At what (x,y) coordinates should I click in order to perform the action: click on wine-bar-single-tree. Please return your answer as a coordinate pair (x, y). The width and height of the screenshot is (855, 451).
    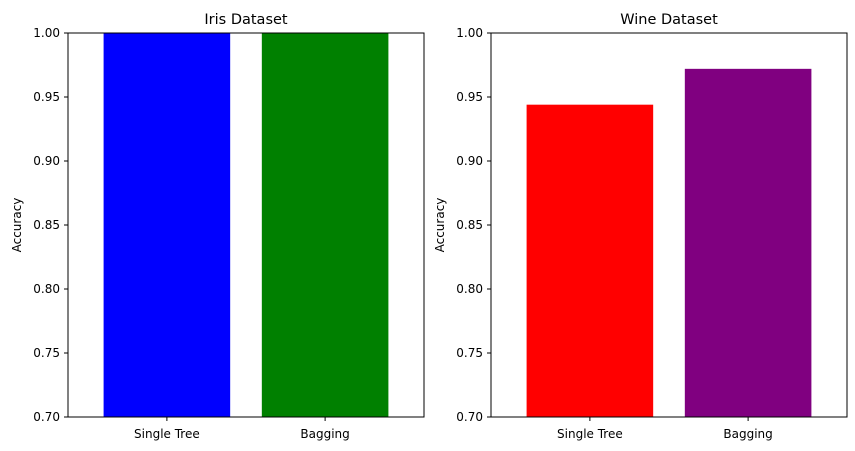
    Looking at the image, I should click on (590, 261).